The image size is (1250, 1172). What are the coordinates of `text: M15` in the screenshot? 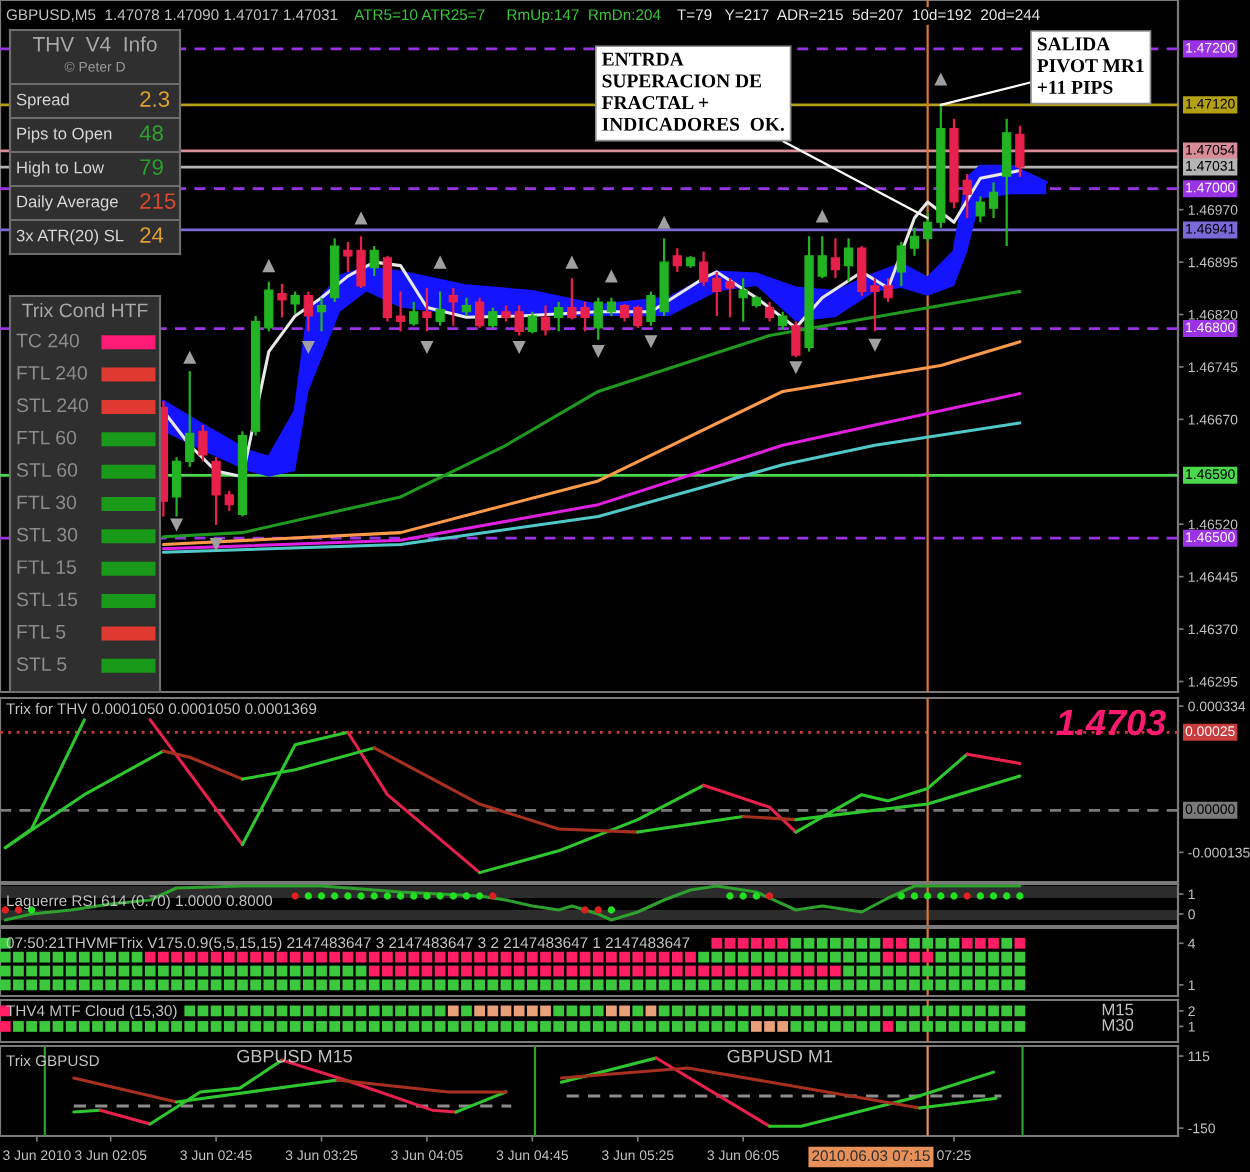 It's located at (1118, 1009).